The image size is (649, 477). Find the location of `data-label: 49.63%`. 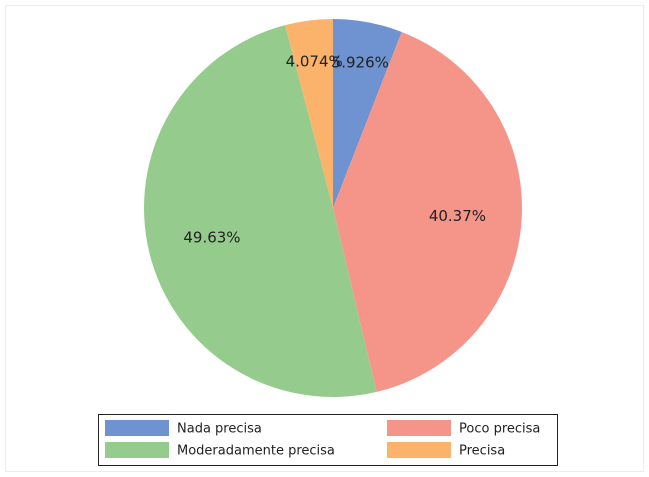

data-label: 49.63% is located at coordinates (211, 238).